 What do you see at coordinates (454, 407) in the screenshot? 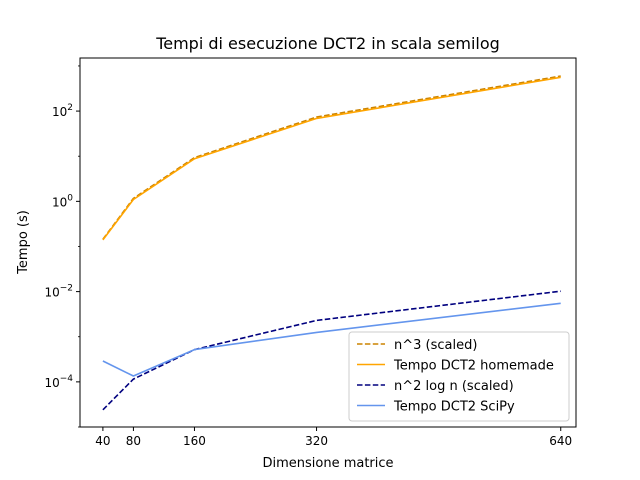
I see `legend-label: Tempo DCT2 SciPy` at bounding box center [454, 407].